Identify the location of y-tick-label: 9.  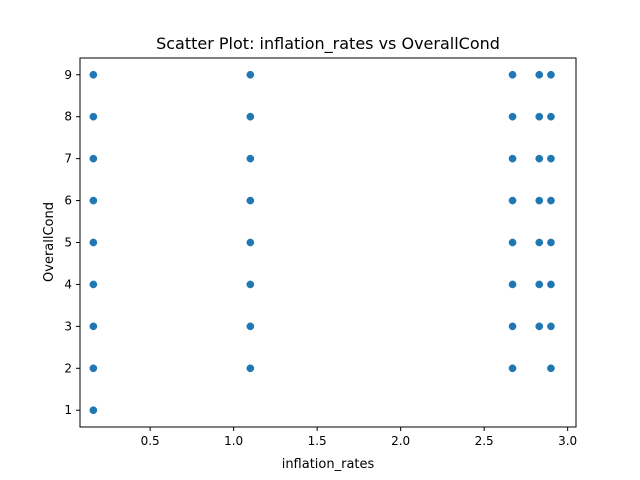
(68, 75).